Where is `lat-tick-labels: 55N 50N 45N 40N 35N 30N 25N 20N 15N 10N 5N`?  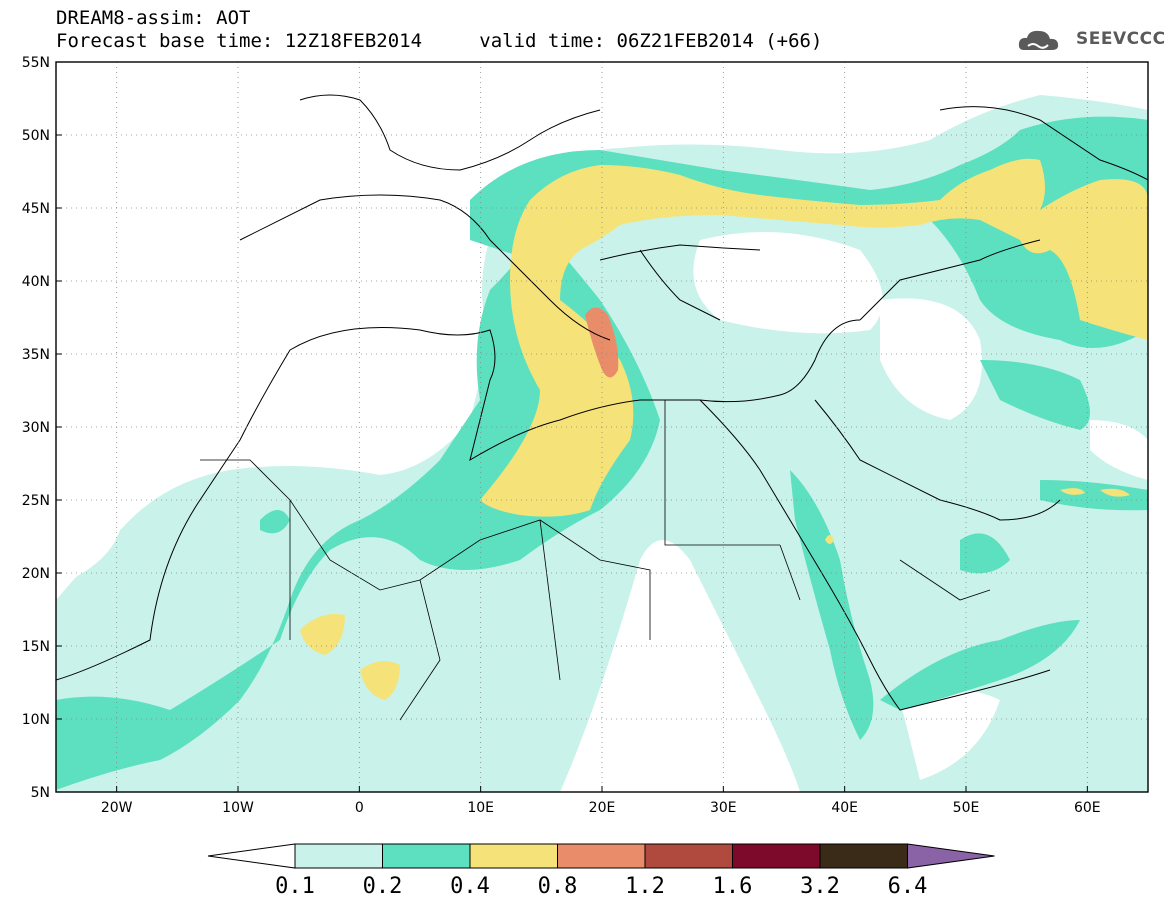
lat-tick-labels: 55N 50N 45N 40N 35N 30N 25N 20N 15N 10N 5N is located at coordinates (42, 428).